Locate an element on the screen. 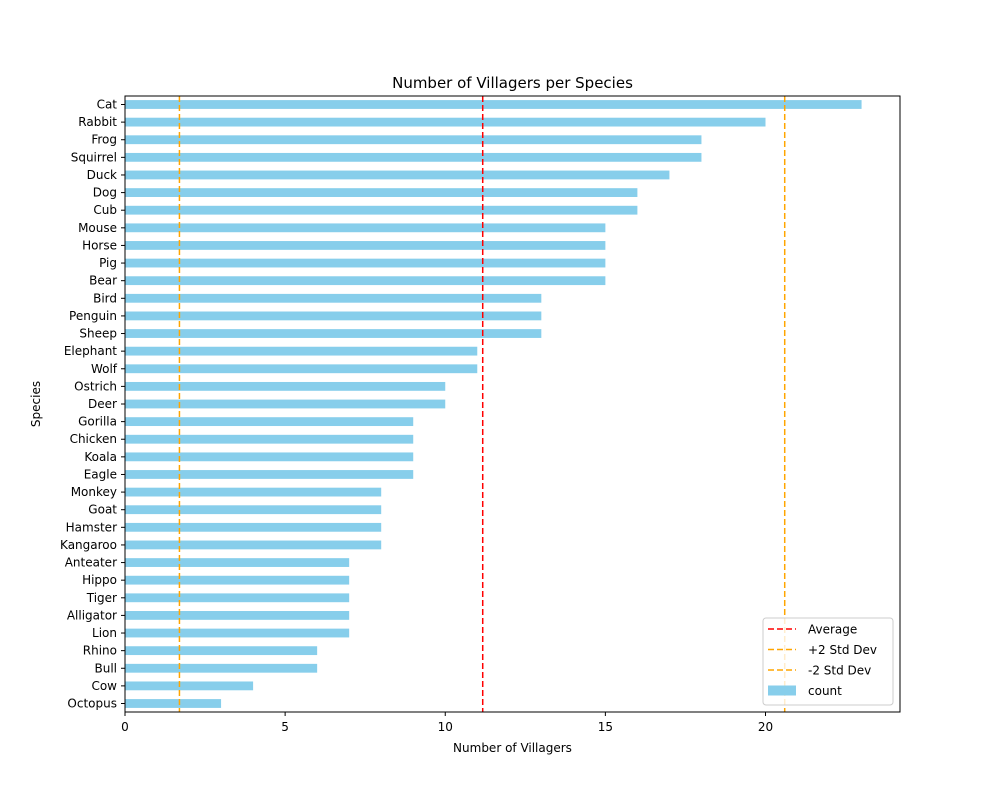  x-tick-label: 15 is located at coordinates (605, 727).